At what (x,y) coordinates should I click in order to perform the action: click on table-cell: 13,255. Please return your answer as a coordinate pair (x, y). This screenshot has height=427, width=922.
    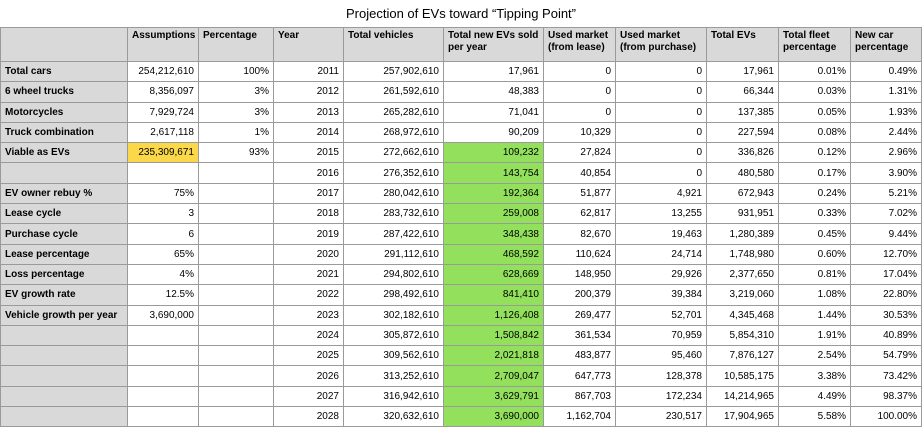
    Looking at the image, I should click on (661, 214).